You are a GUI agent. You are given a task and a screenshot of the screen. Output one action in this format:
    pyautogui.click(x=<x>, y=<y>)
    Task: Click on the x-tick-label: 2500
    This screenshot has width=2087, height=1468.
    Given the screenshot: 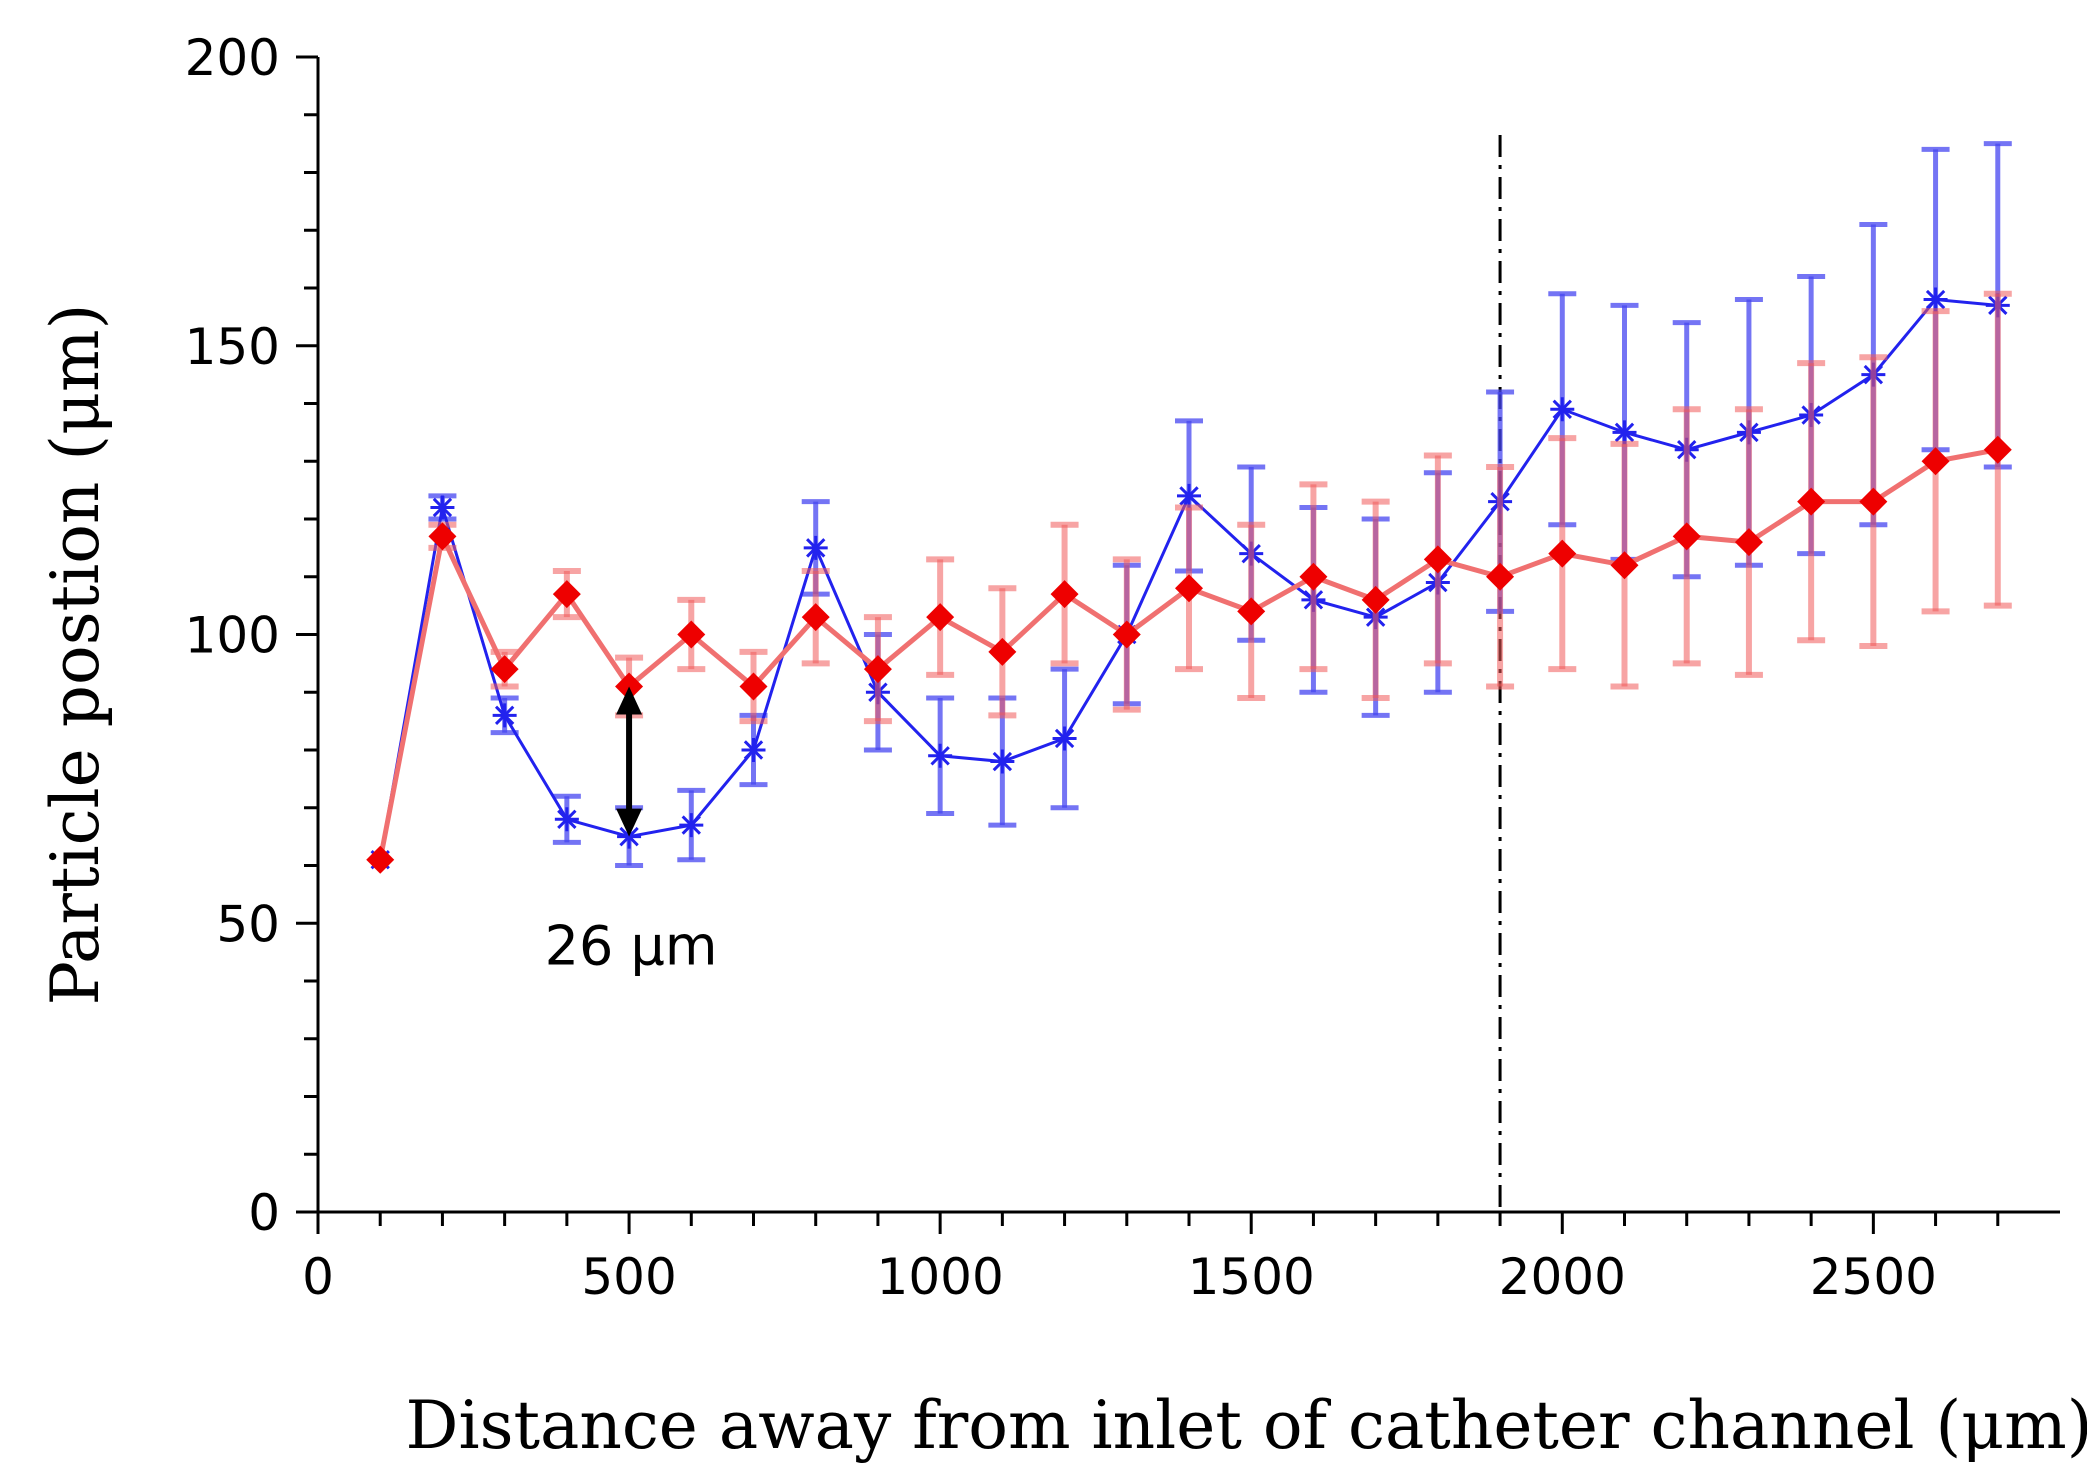 What is the action you would take?
    pyautogui.click(x=1873, y=1277)
    